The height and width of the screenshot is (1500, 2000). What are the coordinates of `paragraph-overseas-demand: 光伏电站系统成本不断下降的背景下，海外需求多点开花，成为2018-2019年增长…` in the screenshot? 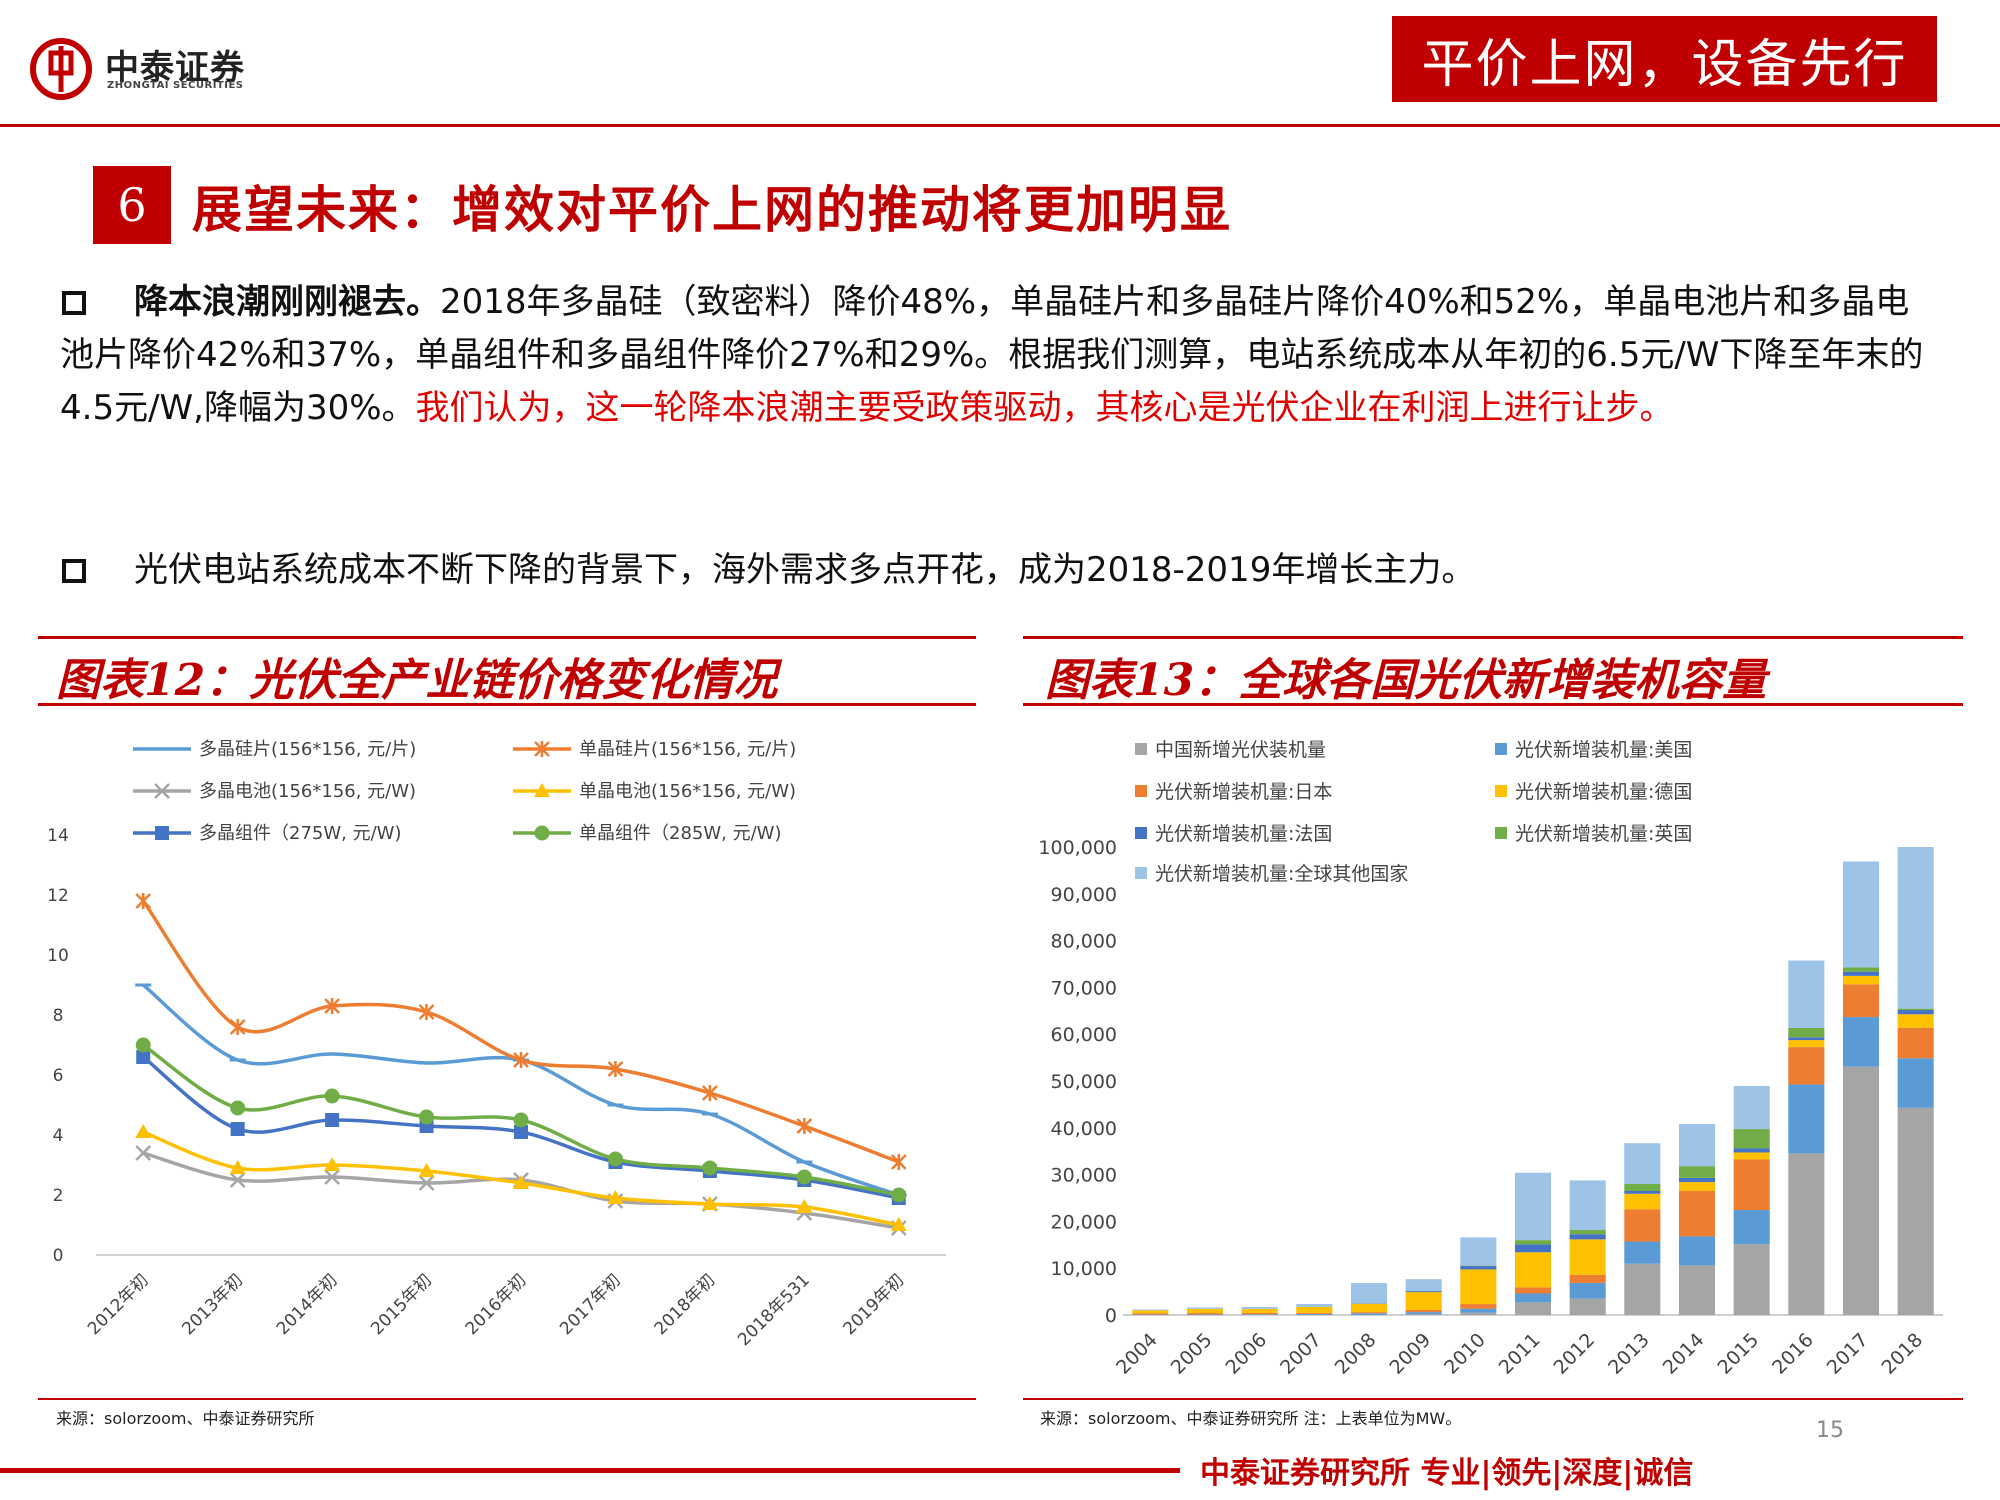 It's located at (1000, 570).